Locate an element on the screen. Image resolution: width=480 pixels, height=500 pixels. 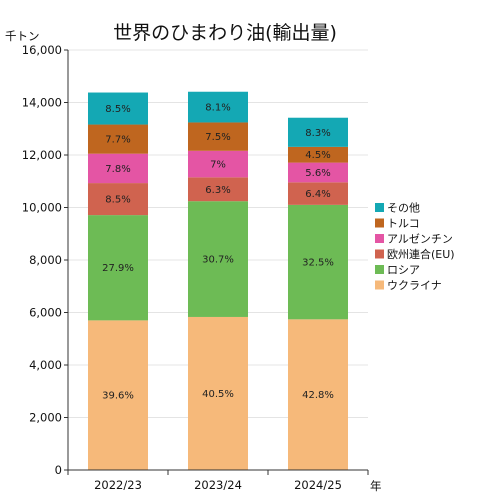
bar-segment-label: 6.3% is located at coordinates (217, 190).